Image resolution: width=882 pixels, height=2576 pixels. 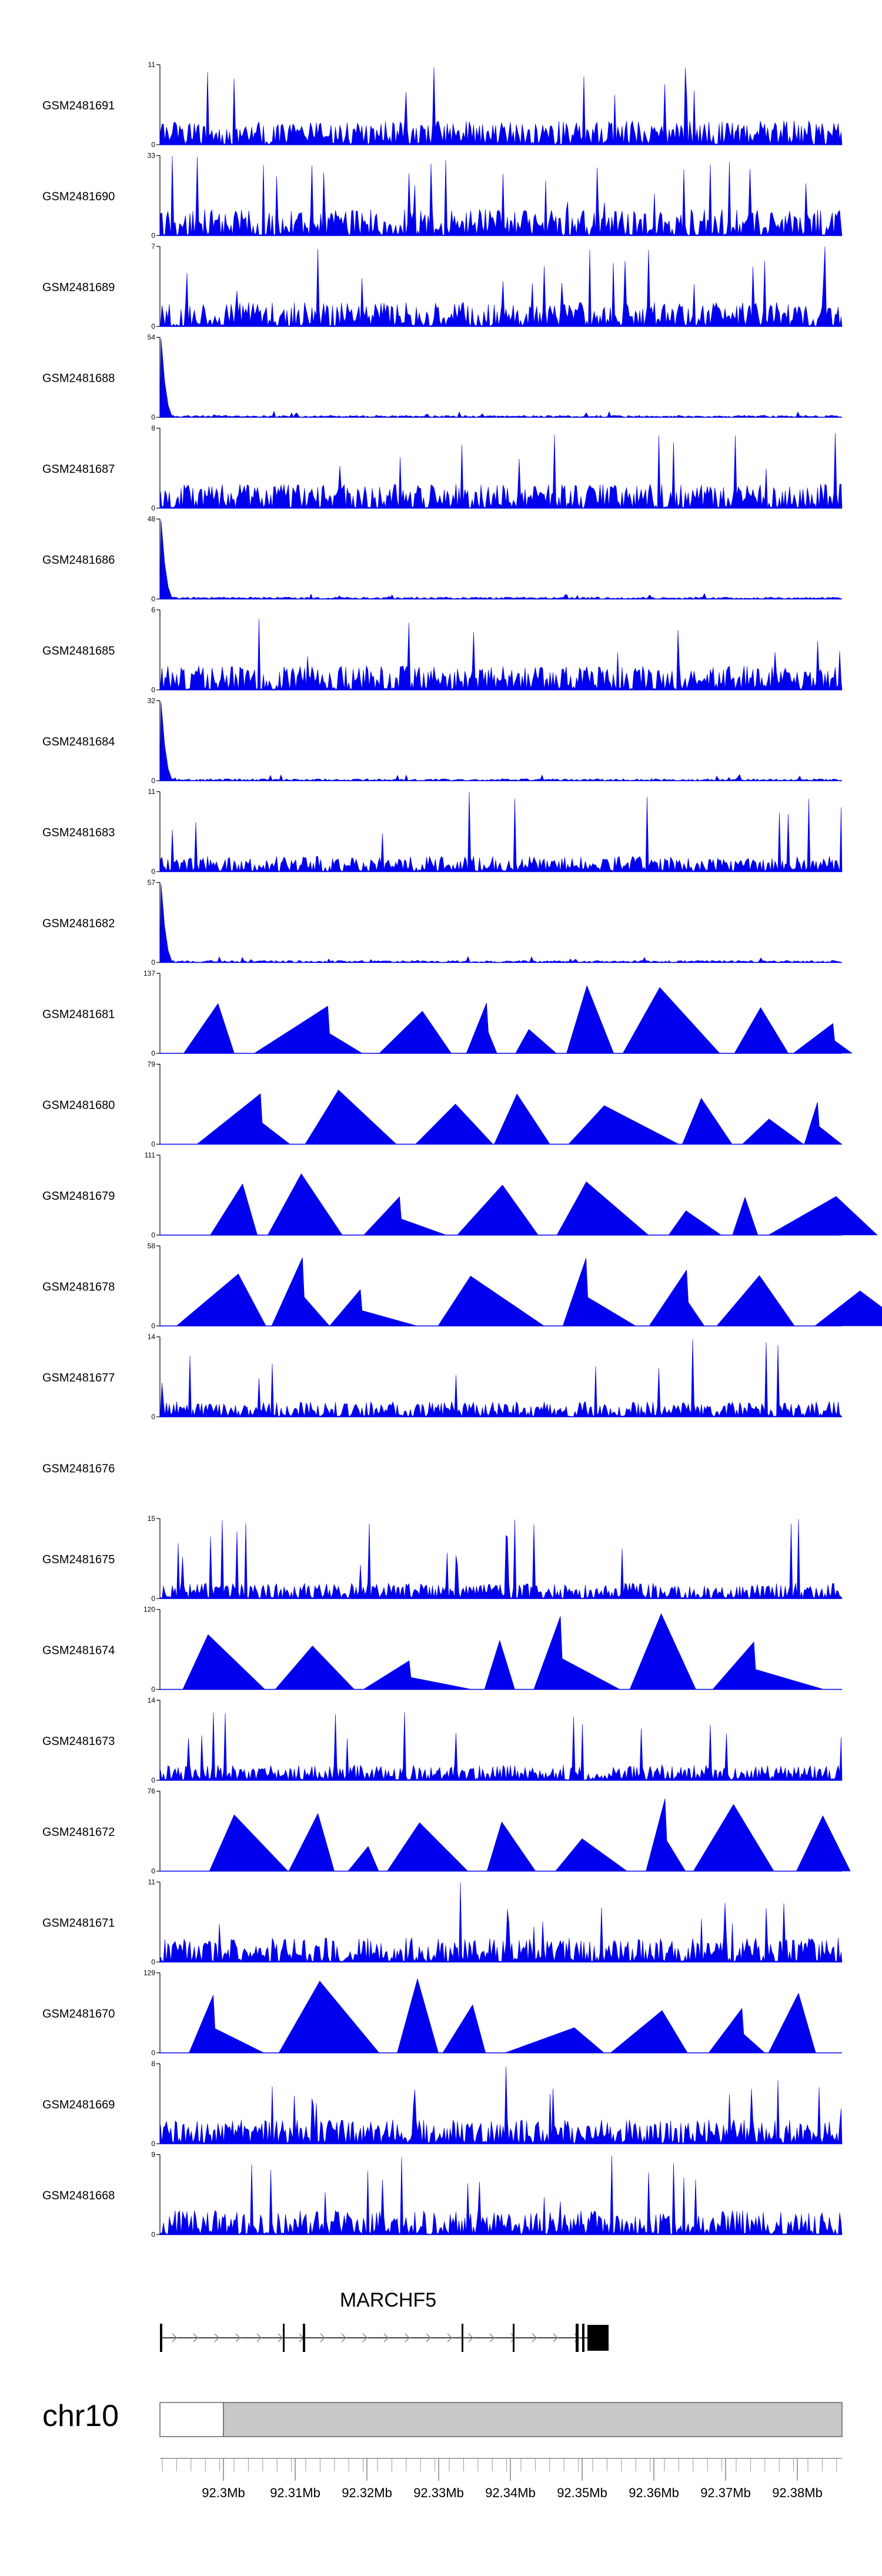 What do you see at coordinates (152, 1518) in the screenshot?
I see `y-axis-max: 15` at bounding box center [152, 1518].